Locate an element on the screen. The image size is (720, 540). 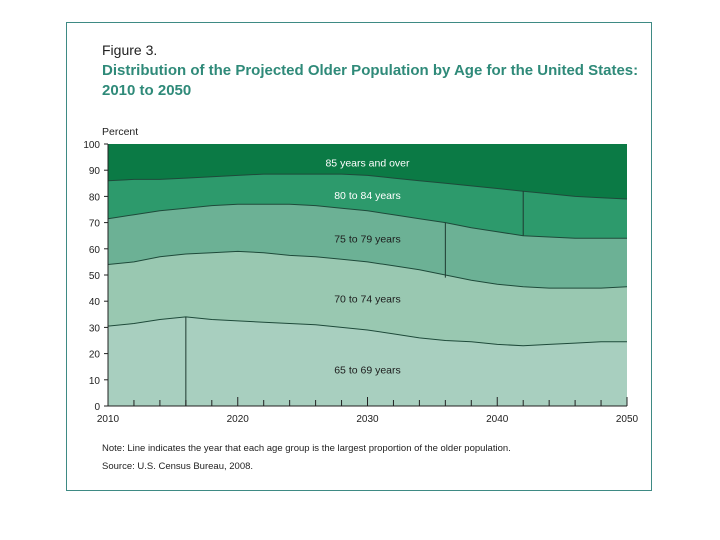
figure-label: Figure 3. is located at coordinates (129, 50).